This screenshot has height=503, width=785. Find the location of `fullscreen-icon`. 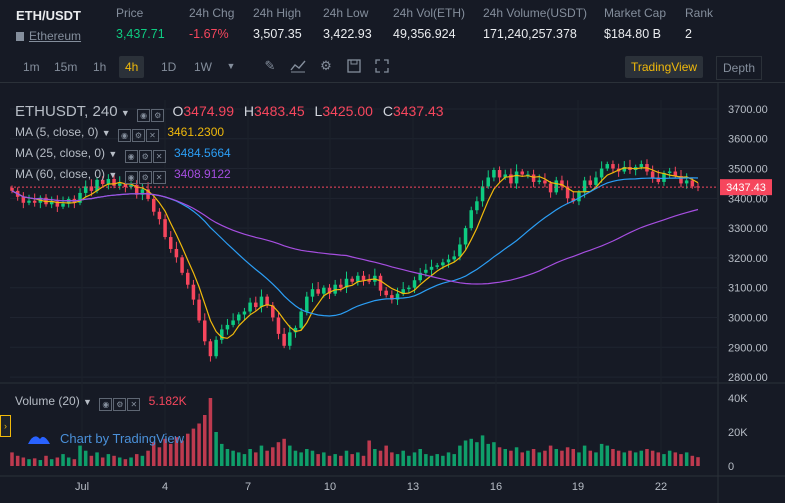

fullscreen-icon is located at coordinates (382, 66).